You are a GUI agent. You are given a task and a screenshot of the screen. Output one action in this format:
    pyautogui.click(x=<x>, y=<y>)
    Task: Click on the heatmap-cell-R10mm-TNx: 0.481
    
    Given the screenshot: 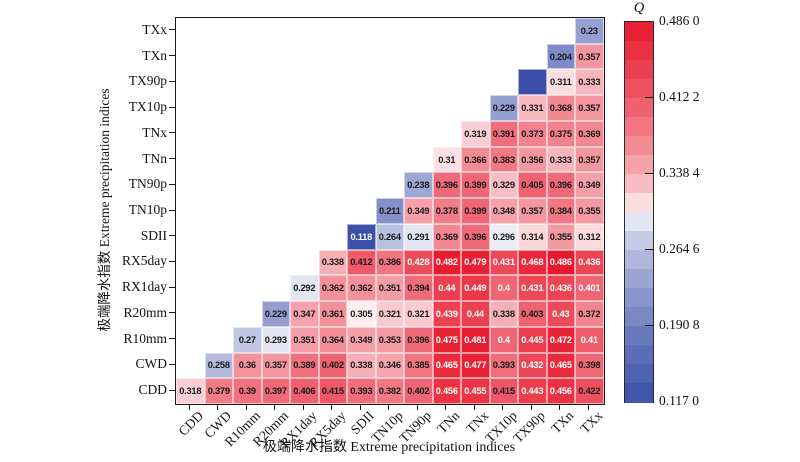 What is the action you would take?
    pyautogui.click(x=475, y=339)
    